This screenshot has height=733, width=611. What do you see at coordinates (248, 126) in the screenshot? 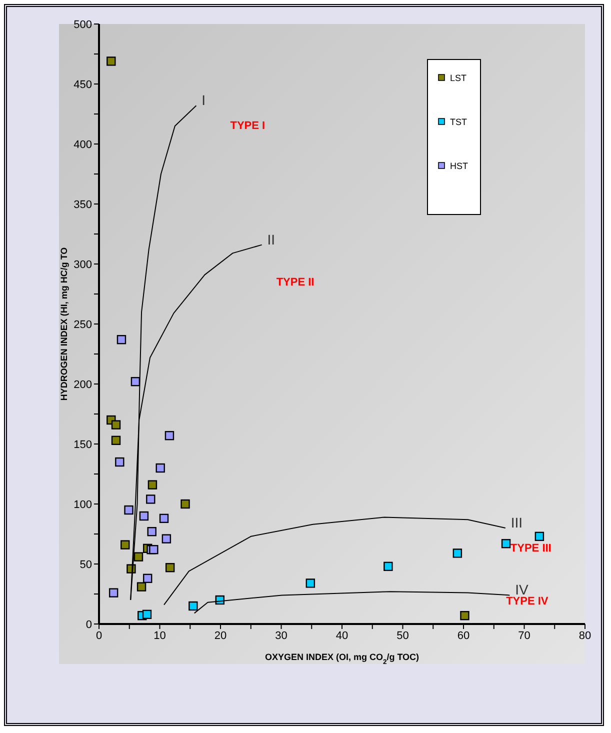
I see `annotation: TYPE I` at bounding box center [248, 126].